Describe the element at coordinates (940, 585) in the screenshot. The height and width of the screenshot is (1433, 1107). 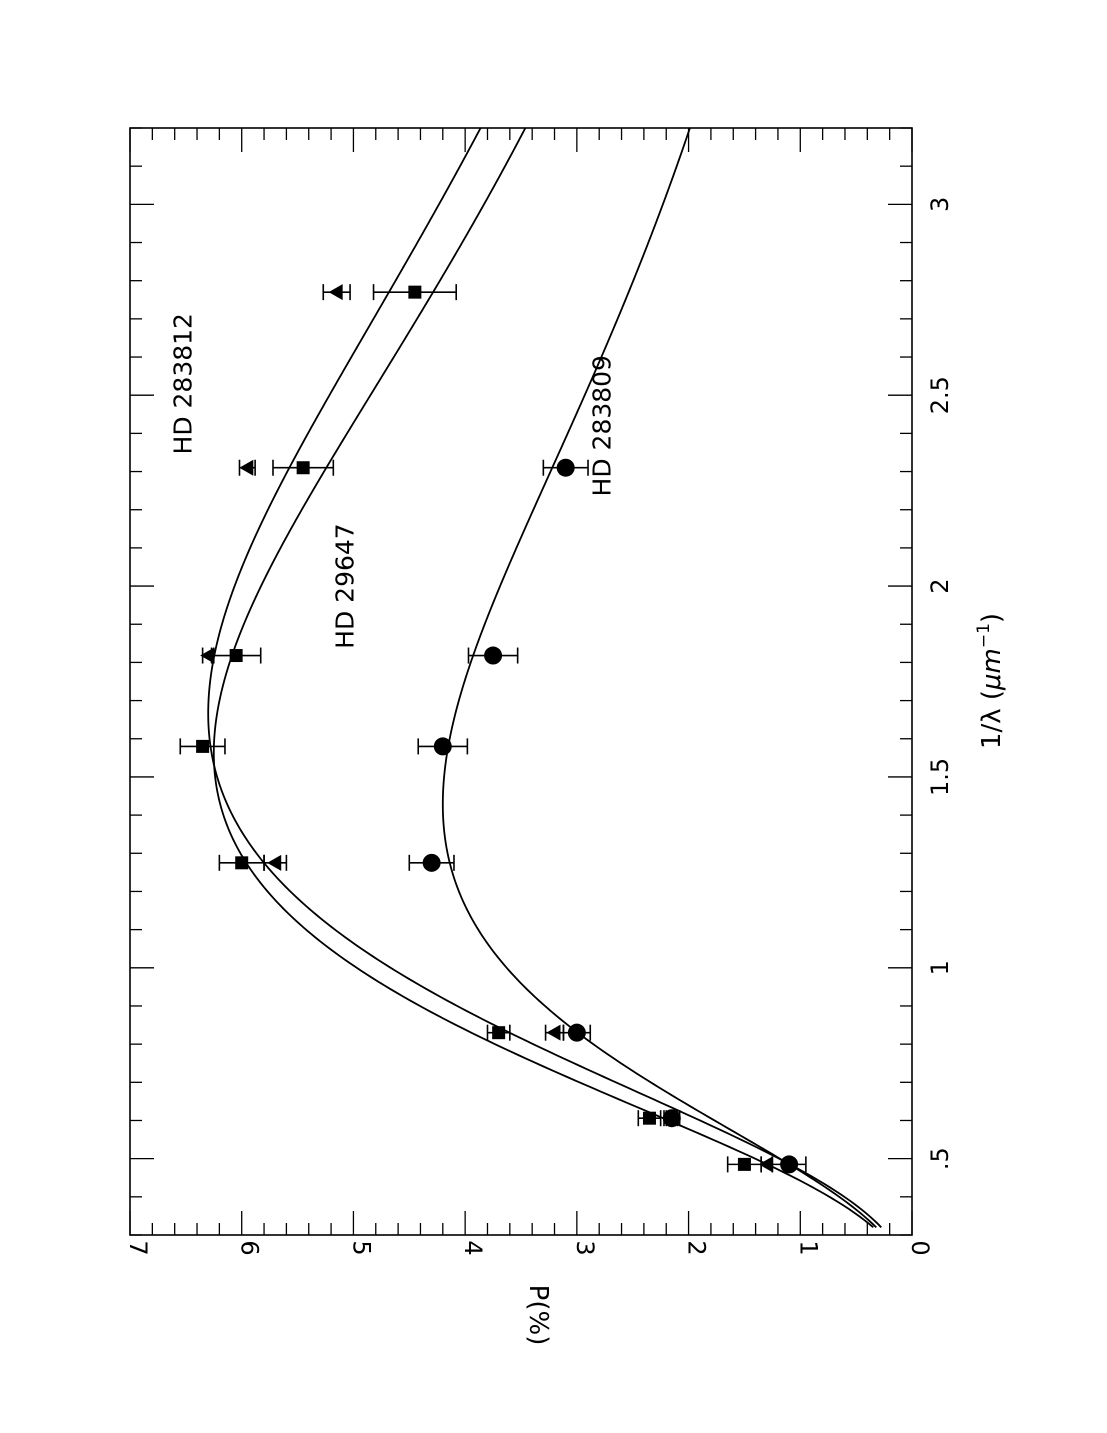
I see `x-tick-label: 2` at that location.